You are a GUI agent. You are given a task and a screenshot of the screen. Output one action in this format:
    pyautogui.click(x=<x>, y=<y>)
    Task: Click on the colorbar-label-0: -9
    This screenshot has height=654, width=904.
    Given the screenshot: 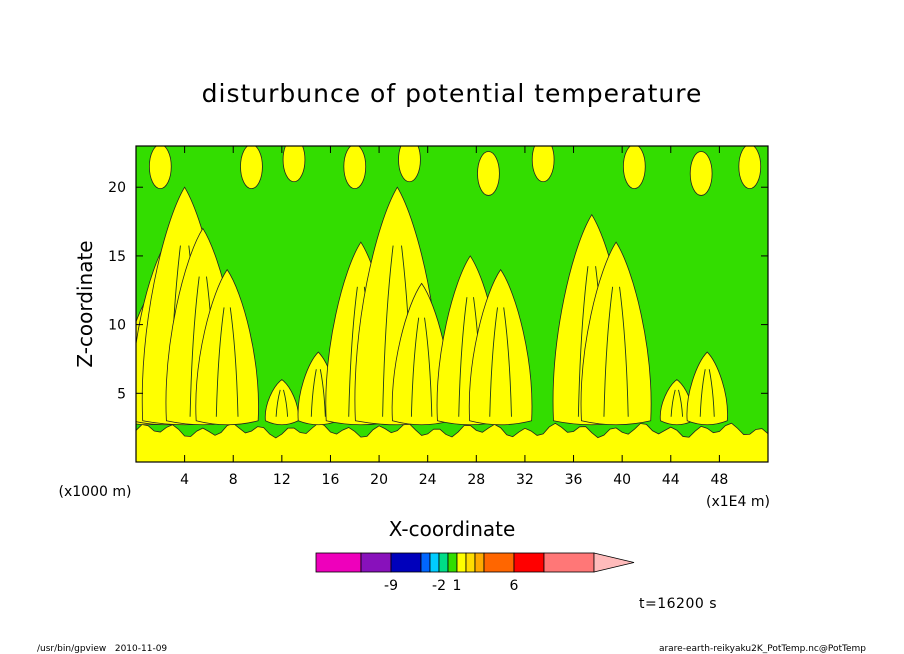 What is the action you would take?
    pyautogui.click(x=391, y=586)
    